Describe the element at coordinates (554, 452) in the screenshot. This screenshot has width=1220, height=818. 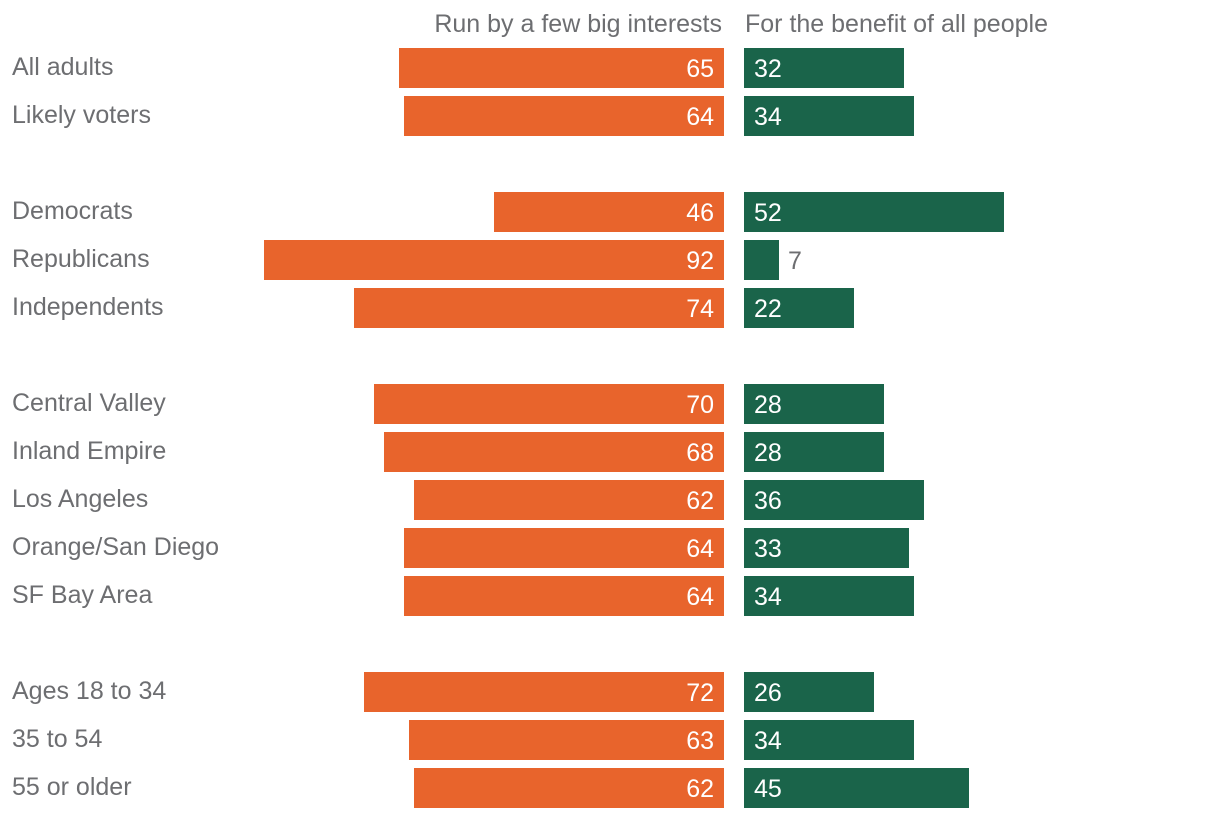
I see `bar-big-interests-inland-empire` at that location.